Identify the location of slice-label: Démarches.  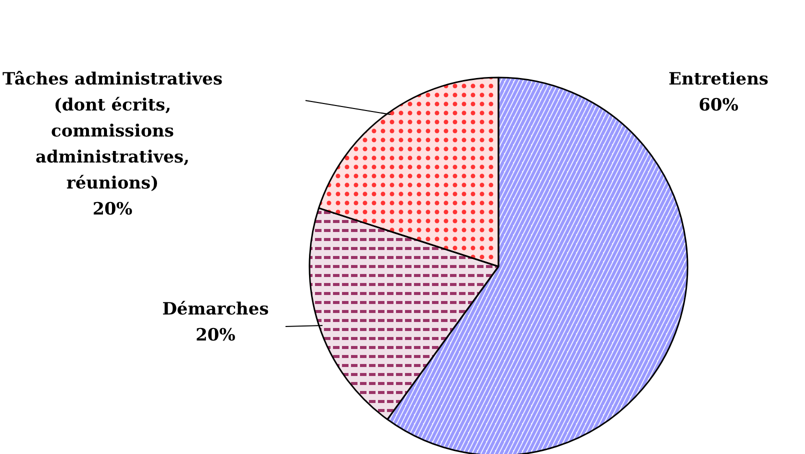
(215, 310).